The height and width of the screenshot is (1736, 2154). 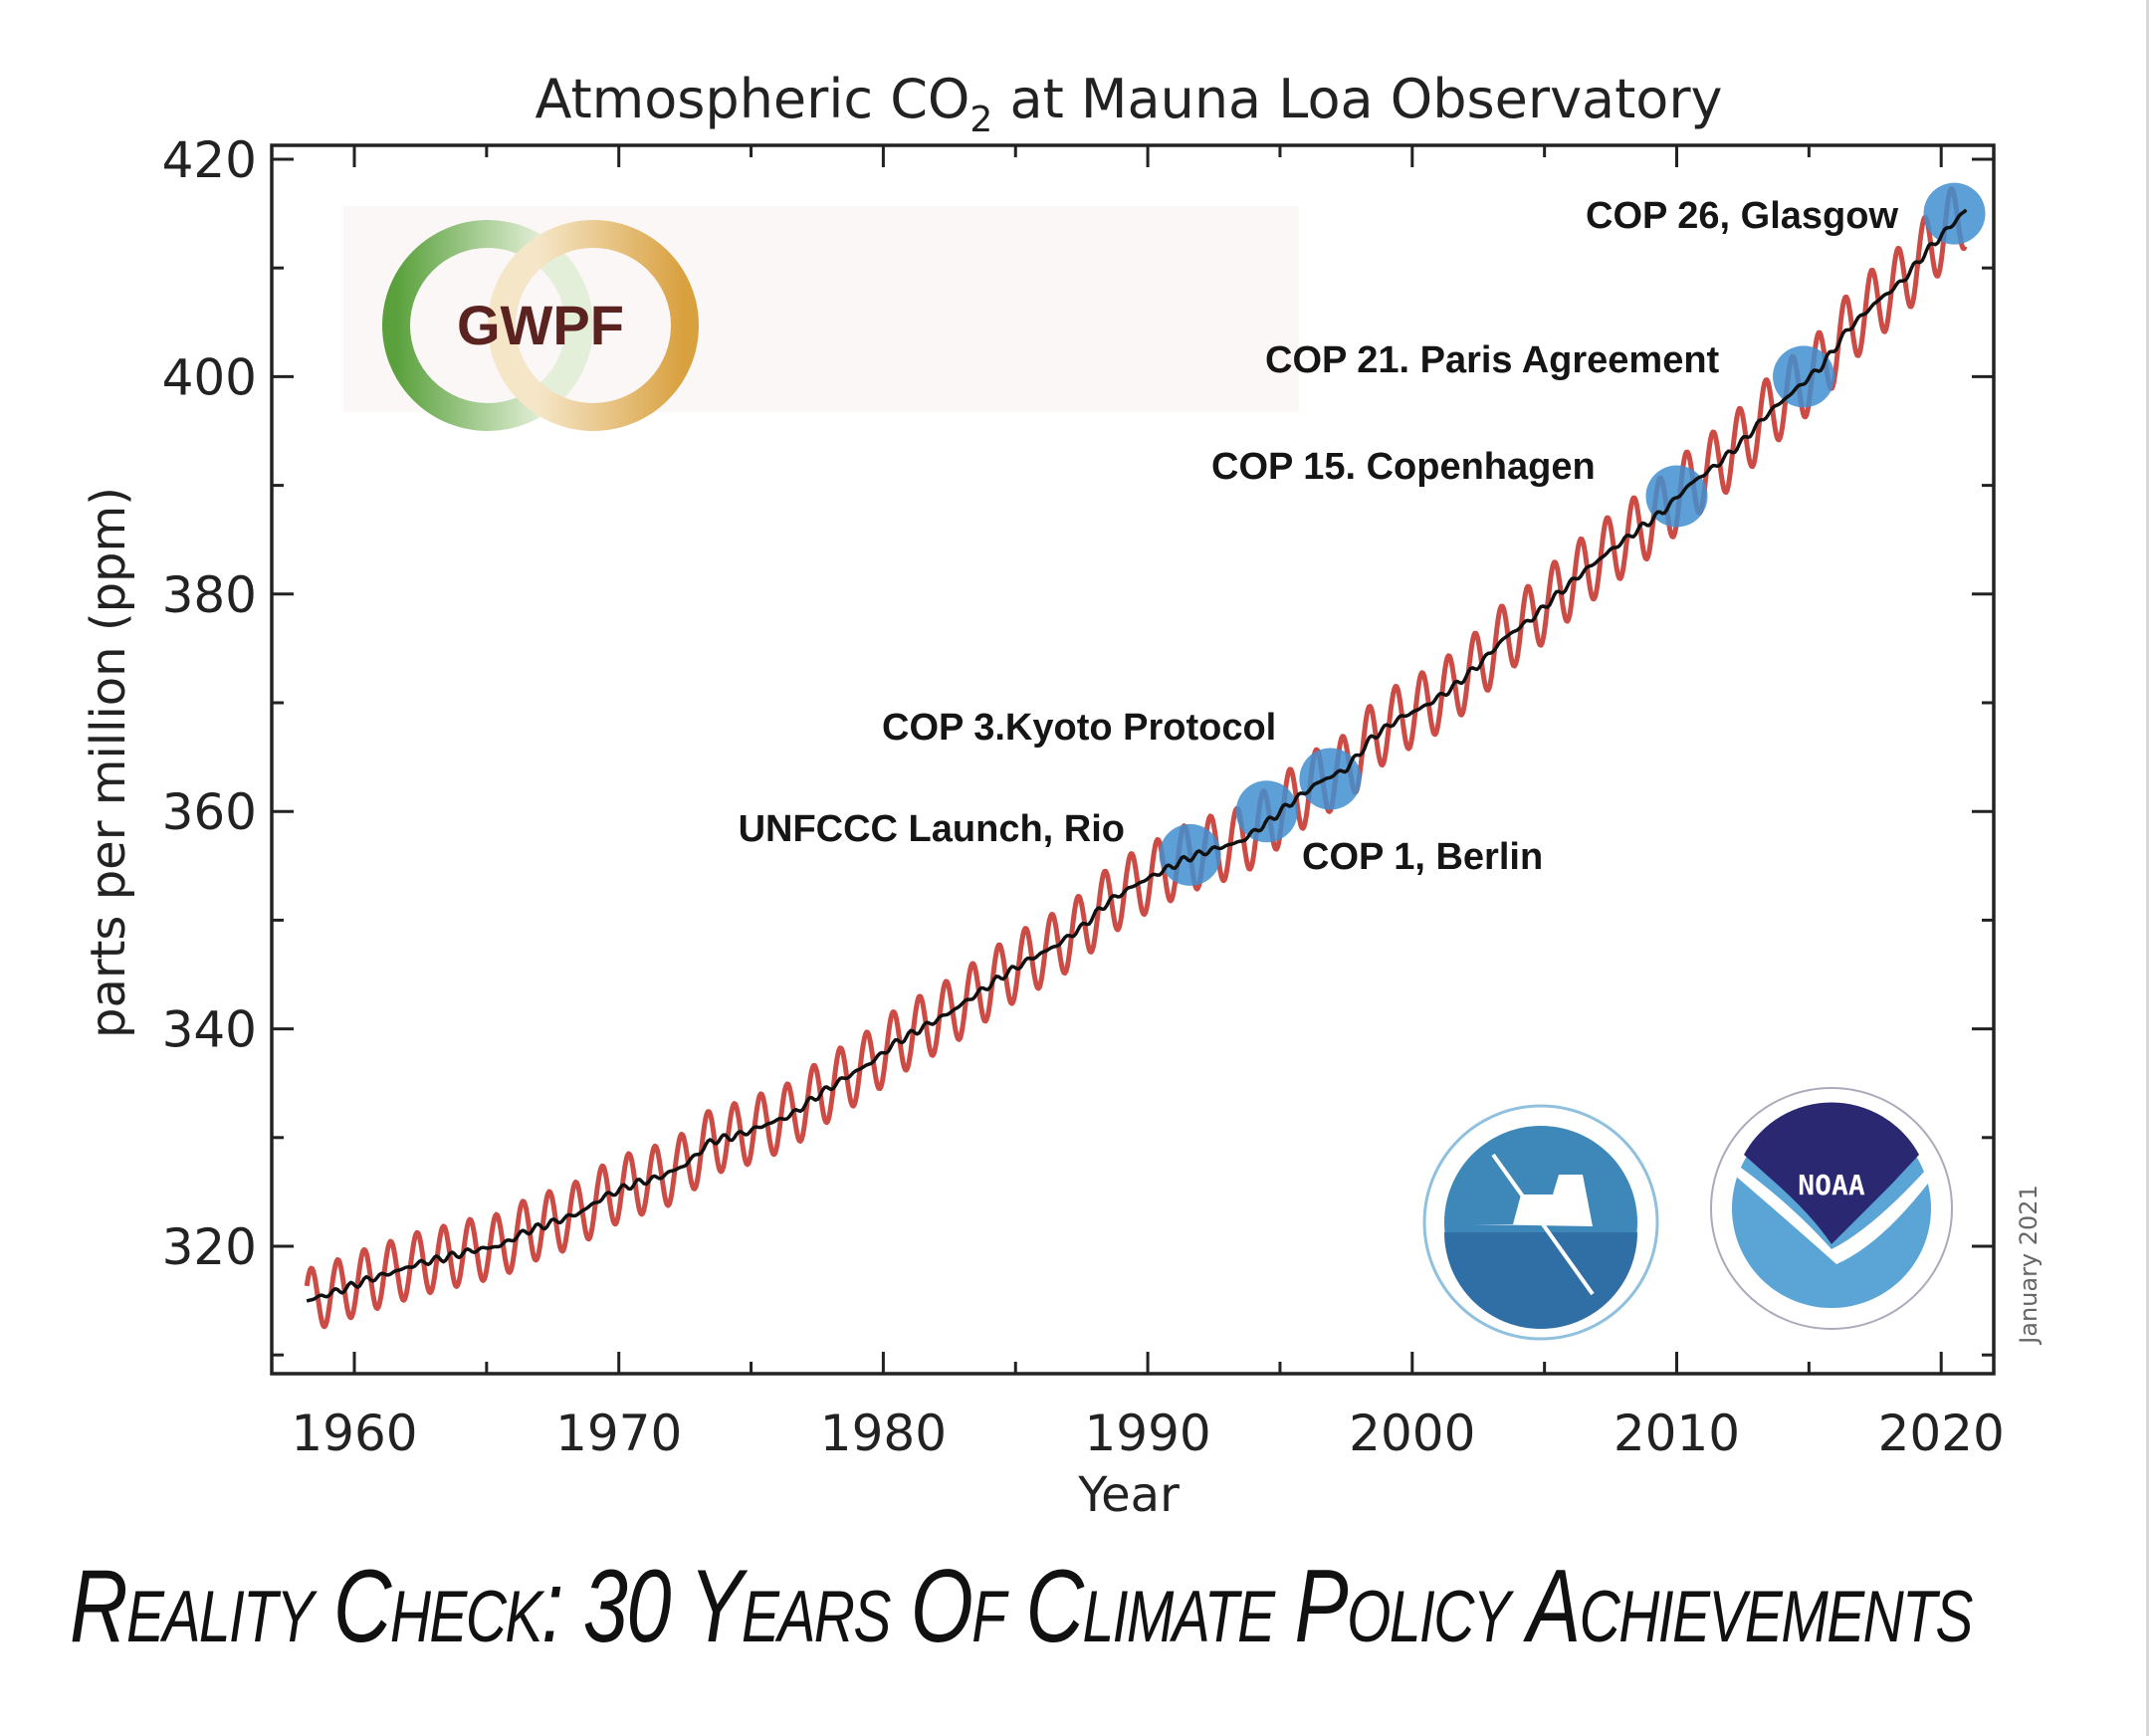 I want to click on event-label: UNFCCC Launch, Rio, so click(x=932, y=829).